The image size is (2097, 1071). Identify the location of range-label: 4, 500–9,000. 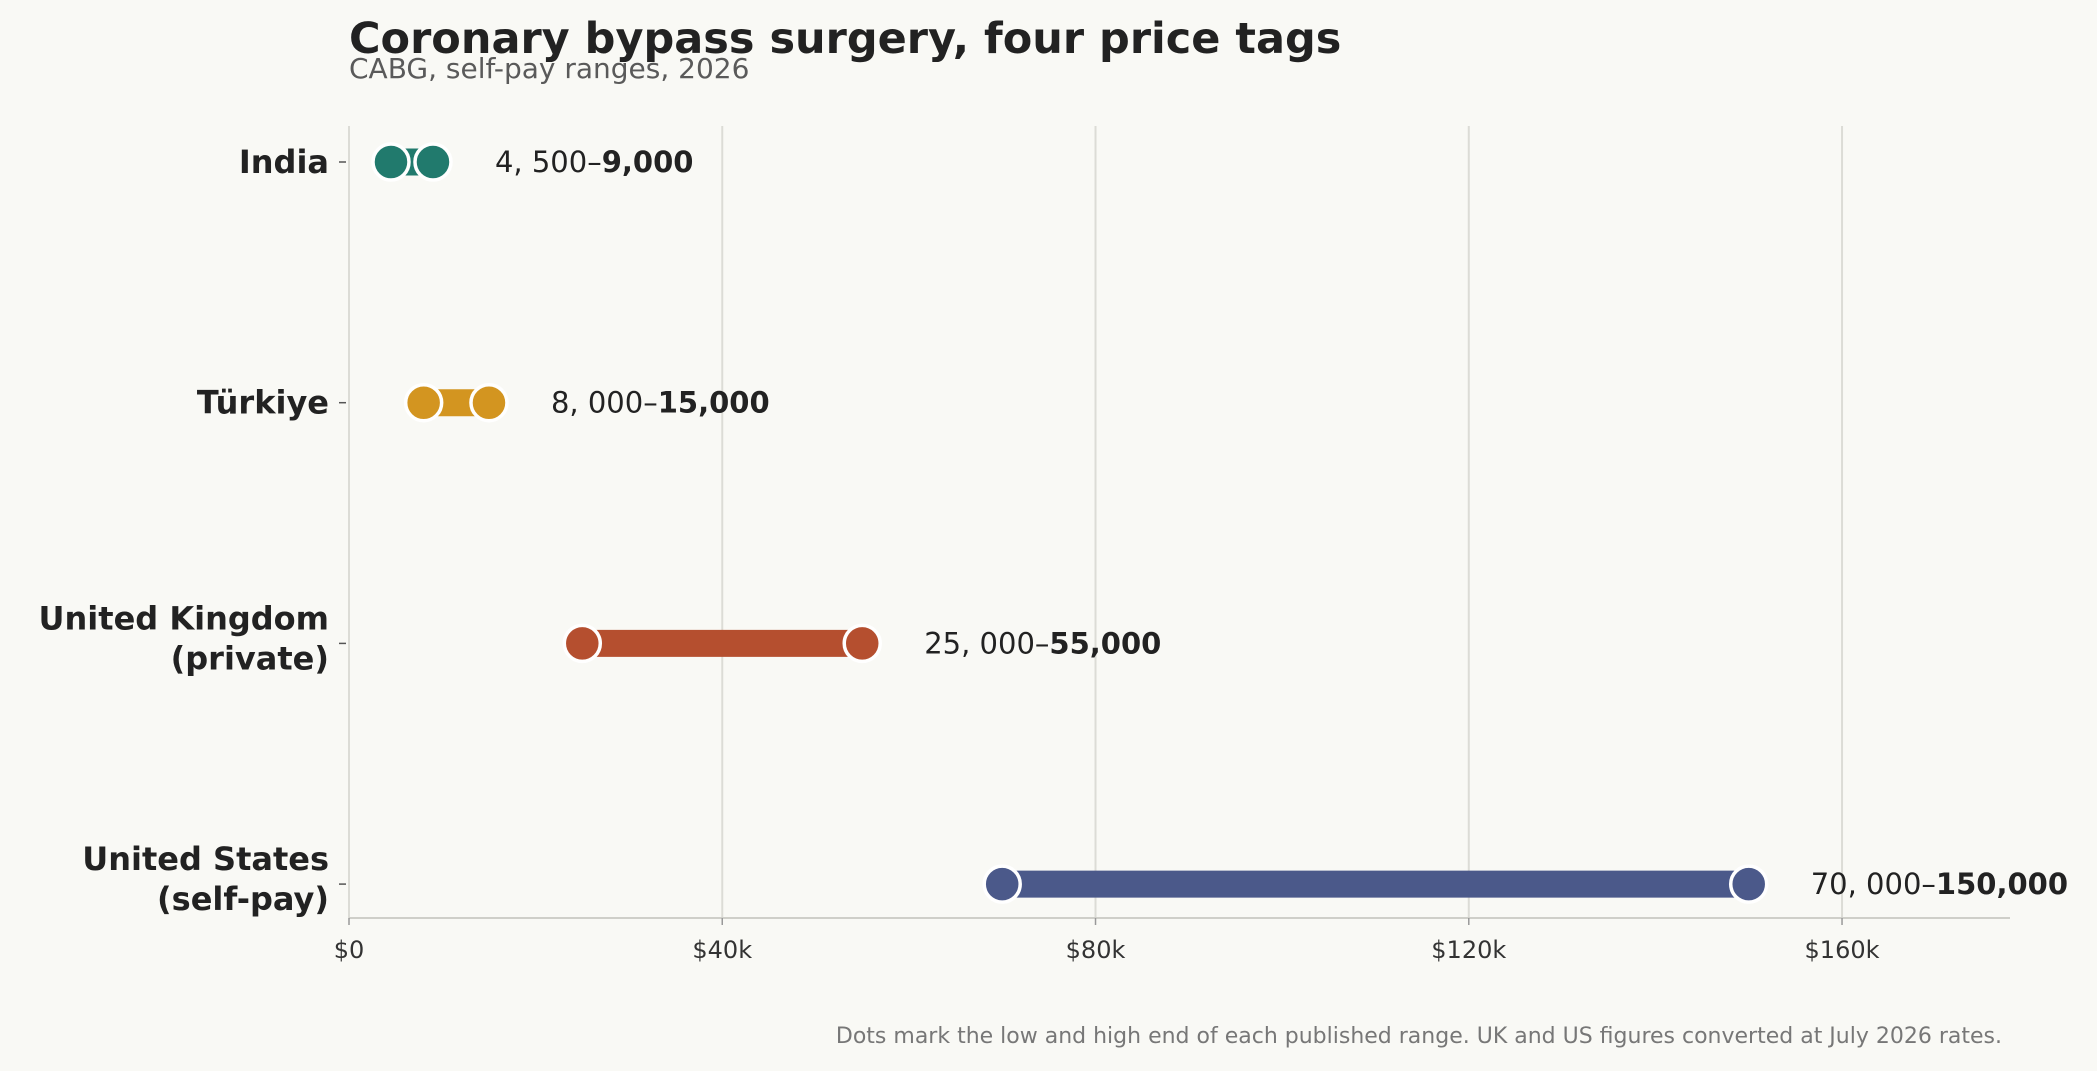
(594, 162).